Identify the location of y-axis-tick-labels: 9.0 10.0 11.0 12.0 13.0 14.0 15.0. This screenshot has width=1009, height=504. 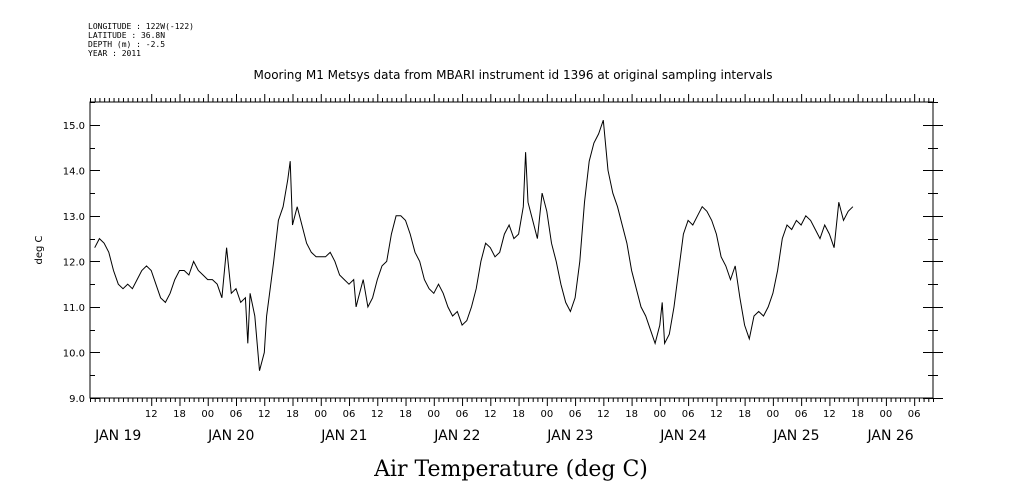
(74, 263).